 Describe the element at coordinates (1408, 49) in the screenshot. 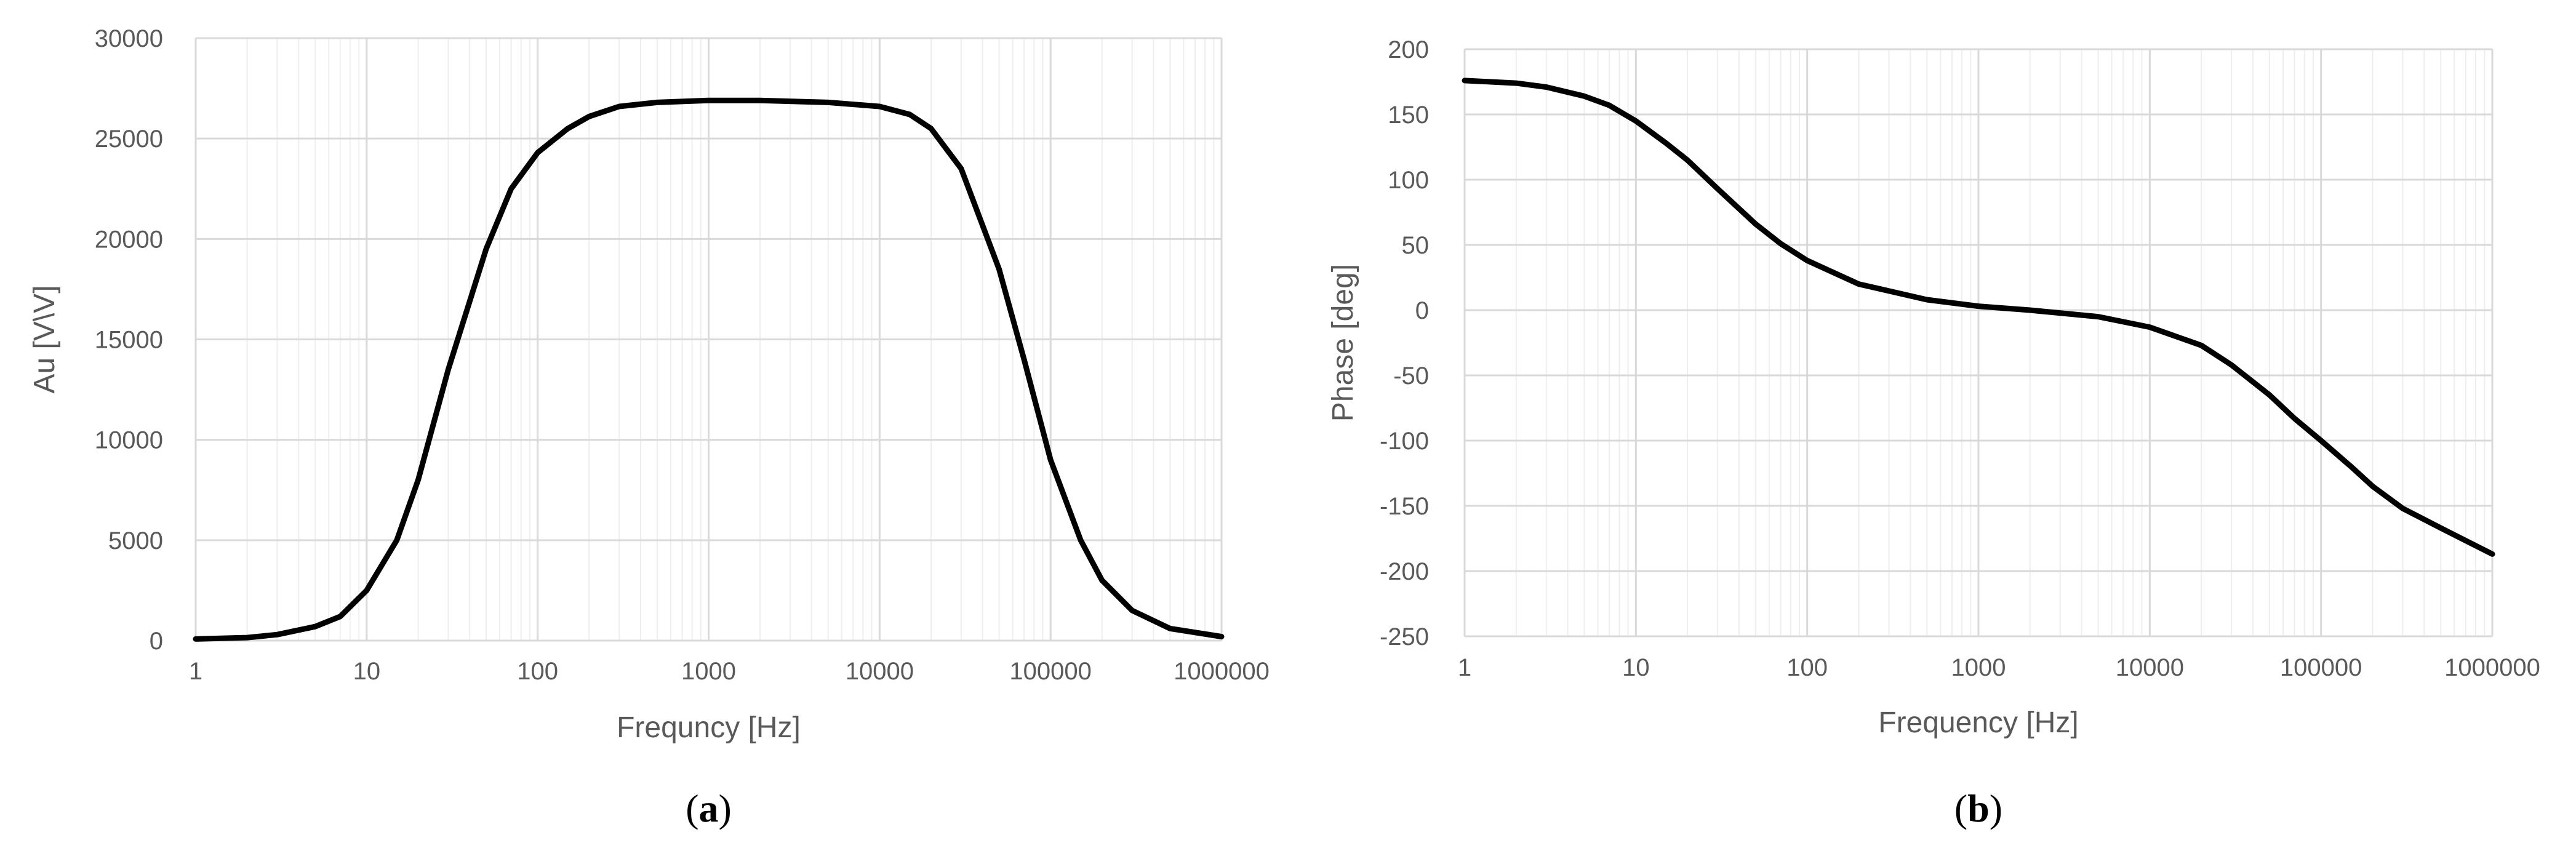

I see `y-tick-label: 200` at that location.